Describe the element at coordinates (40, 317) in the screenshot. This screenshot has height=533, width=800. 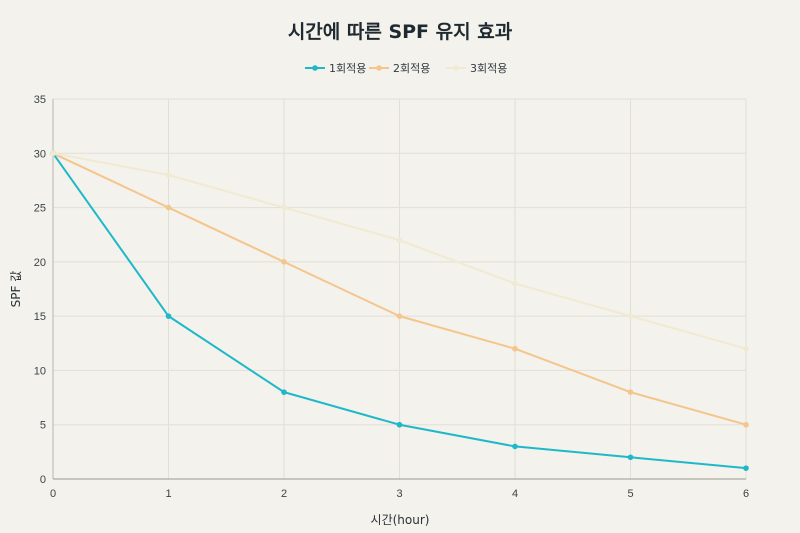
I see `y-tick-label: 15` at that location.